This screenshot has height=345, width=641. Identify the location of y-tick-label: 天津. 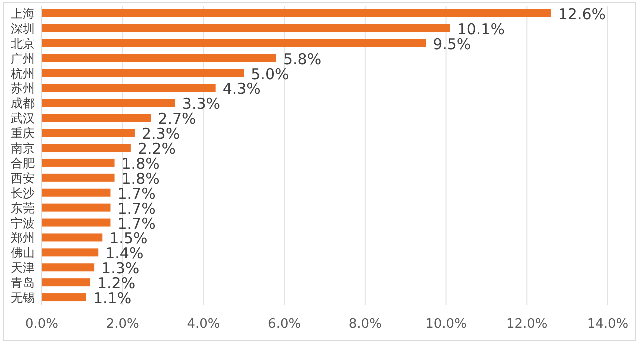
(23, 268).